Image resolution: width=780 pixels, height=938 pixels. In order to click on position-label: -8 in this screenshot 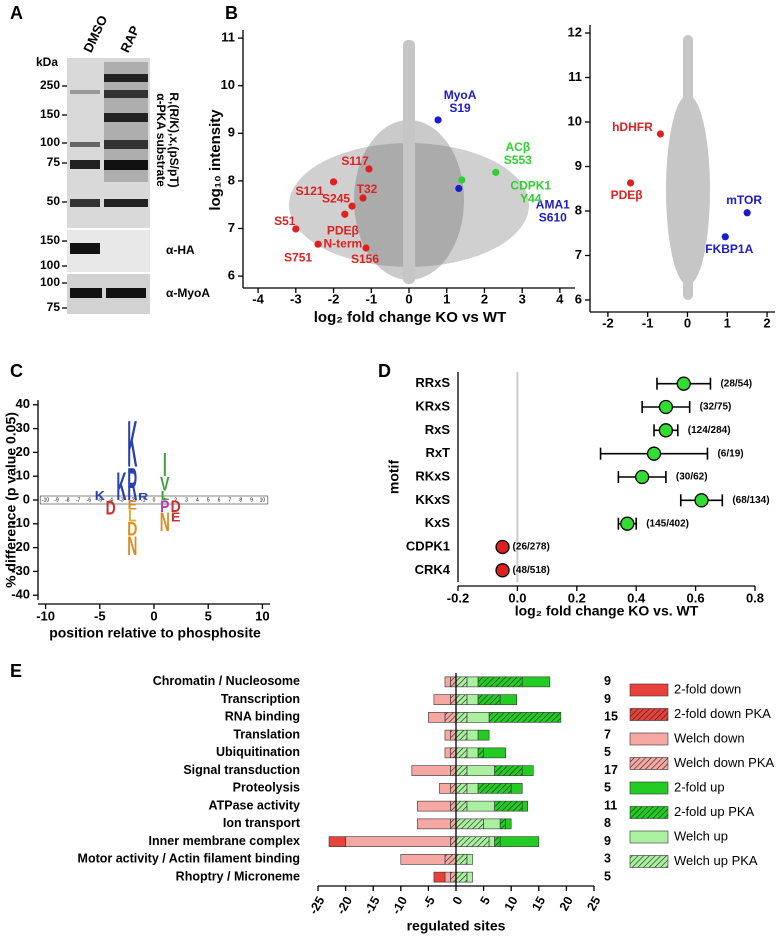, I will do `click(67, 500)`.